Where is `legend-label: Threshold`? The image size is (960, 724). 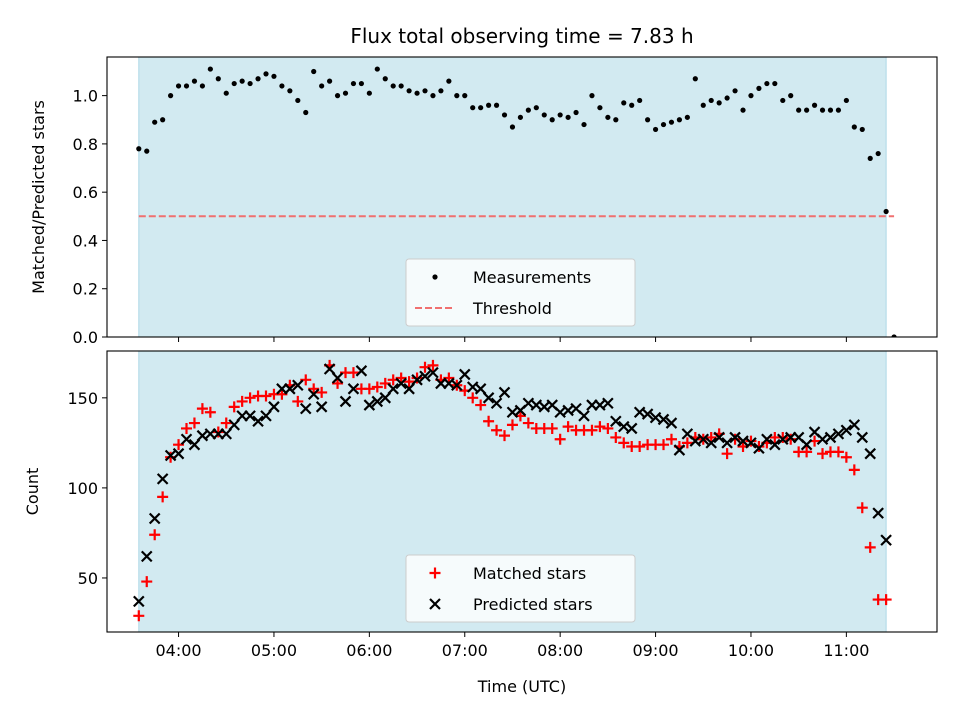
legend-label: Threshold is located at coordinates (512, 308).